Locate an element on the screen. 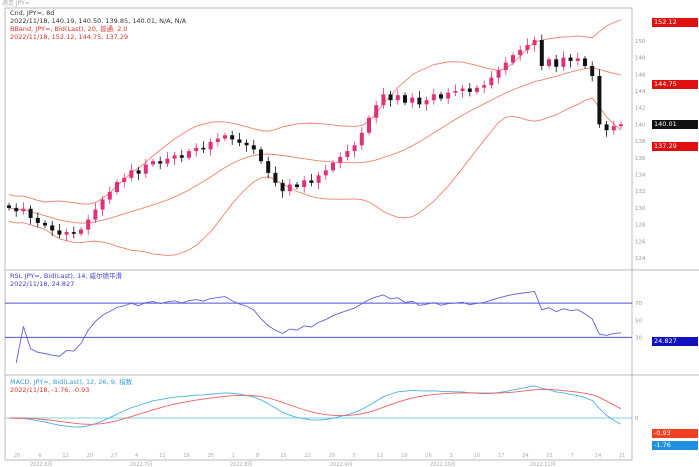 The height and width of the screenshot is (467, 699). x-tick-label: 20 is located at coordinates (17, 456).